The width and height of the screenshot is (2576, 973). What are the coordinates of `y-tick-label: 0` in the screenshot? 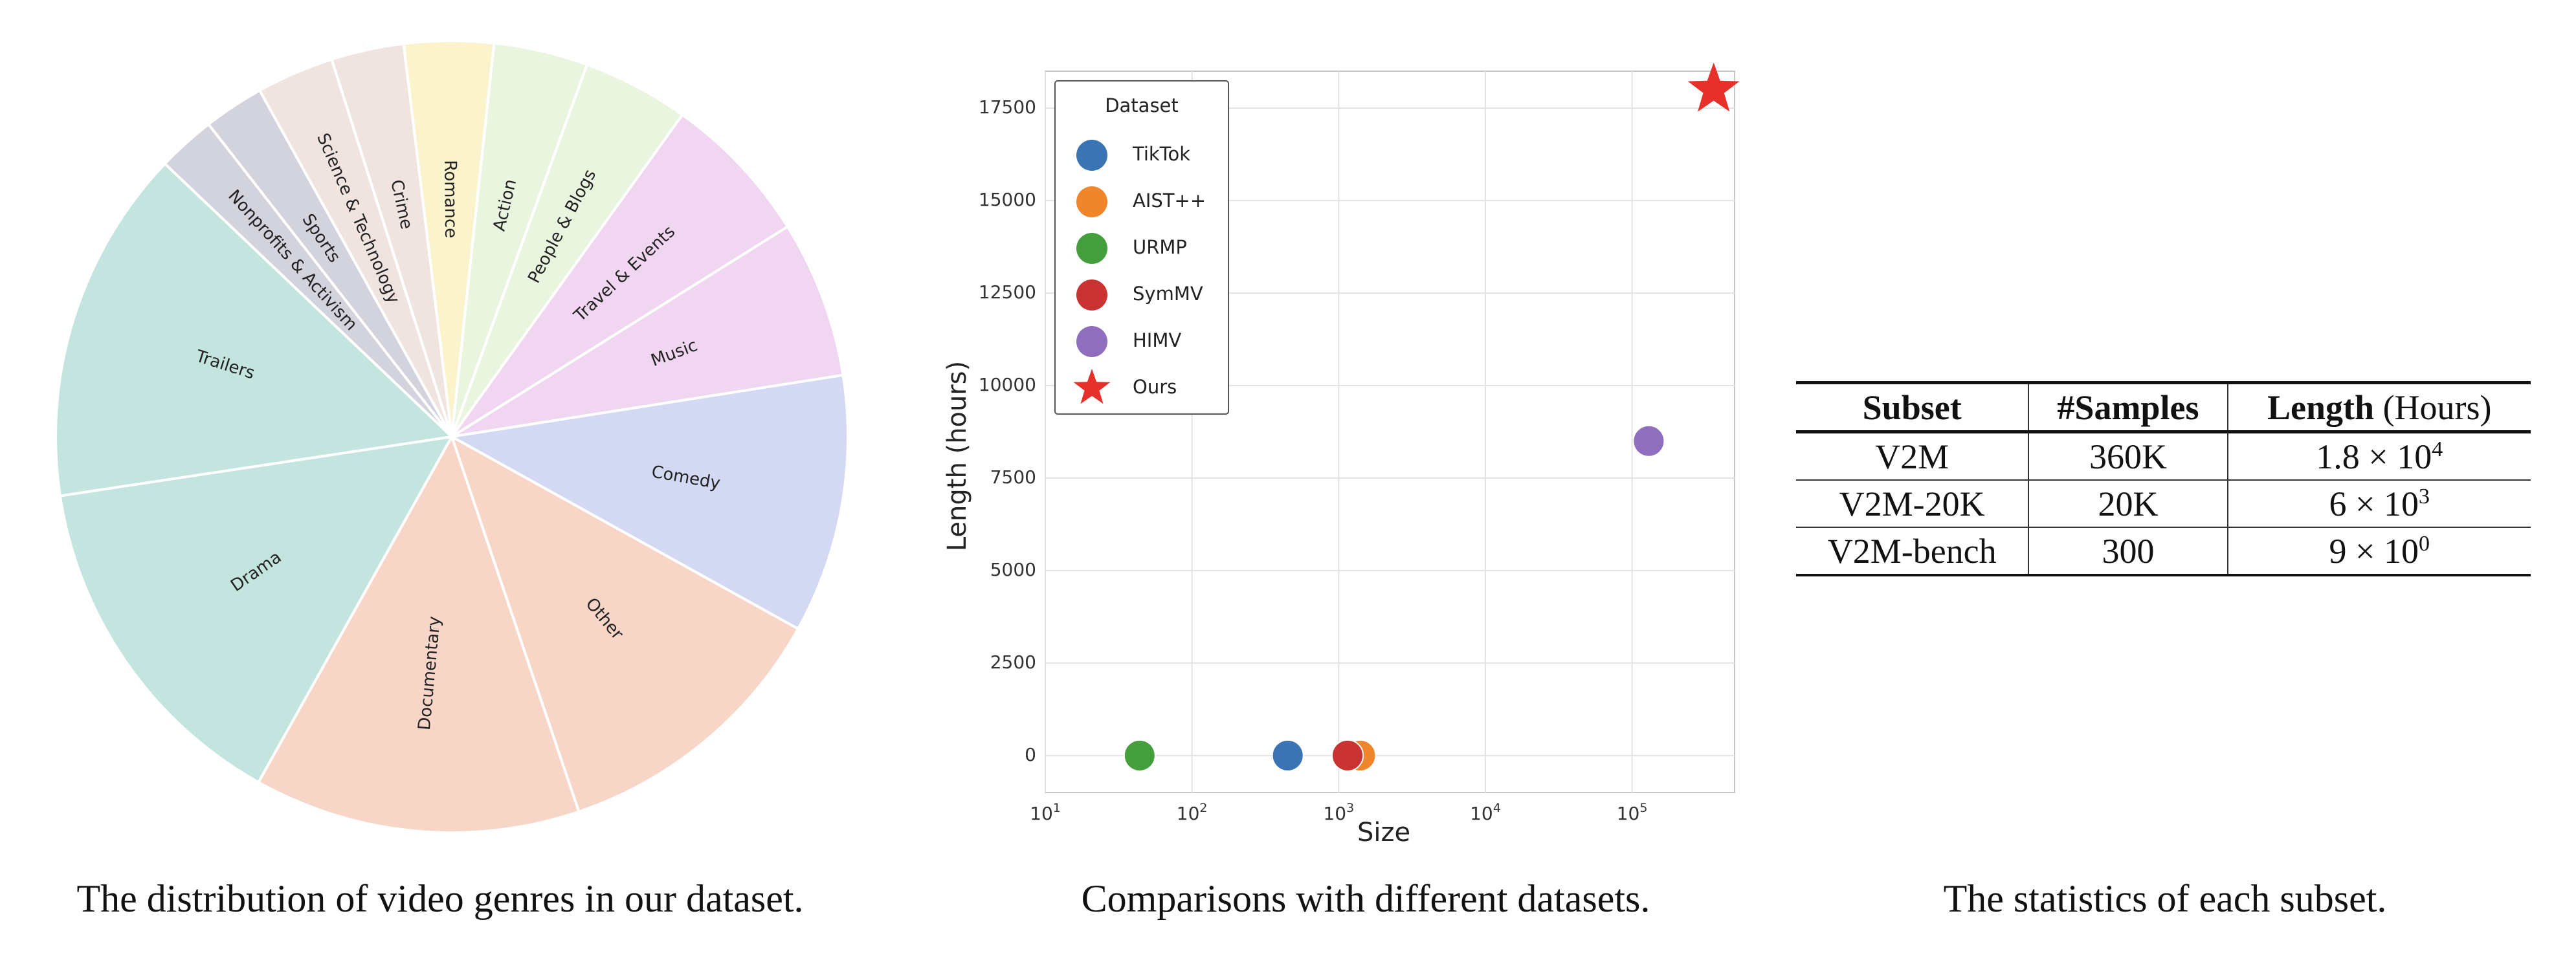 It's located at (1030, 754).